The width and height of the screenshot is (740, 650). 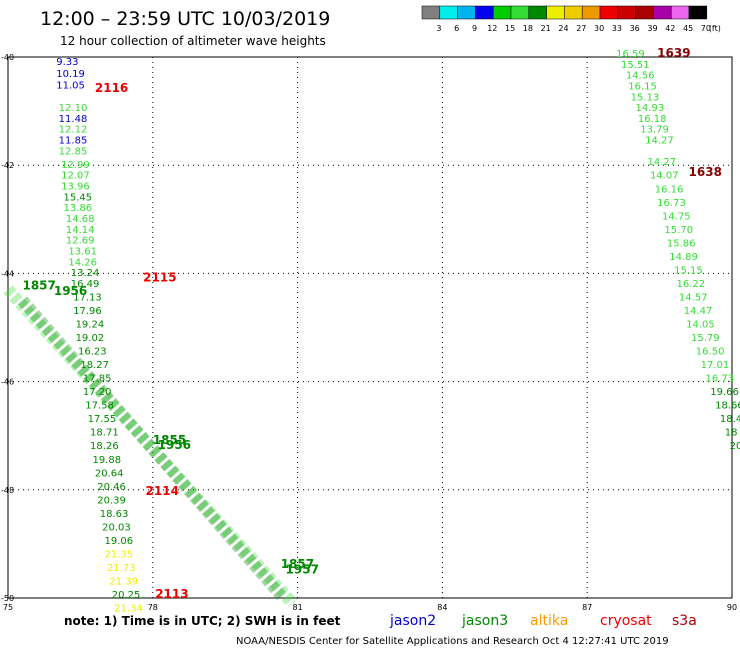 What do you see at coordinates (80, 219) in the screenshot?
I see `swh-value: 14.68` at bounding box center [80, 219].